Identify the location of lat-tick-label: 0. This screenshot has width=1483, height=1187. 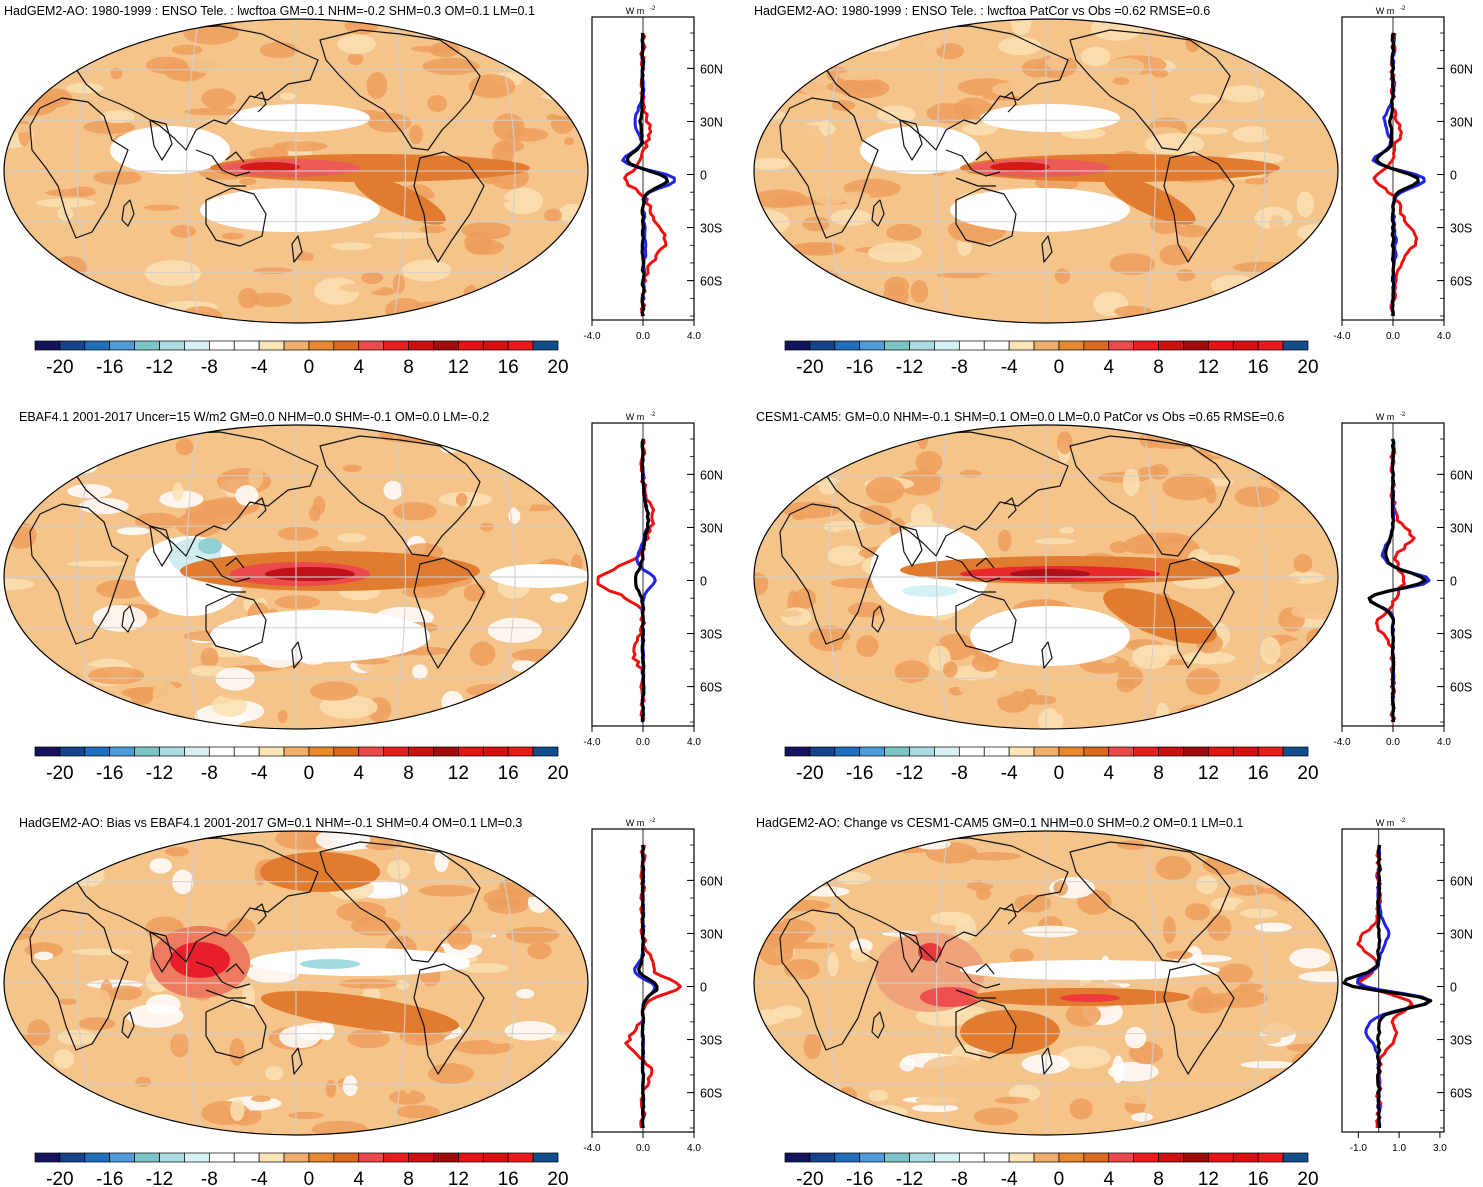
(1453, 582).